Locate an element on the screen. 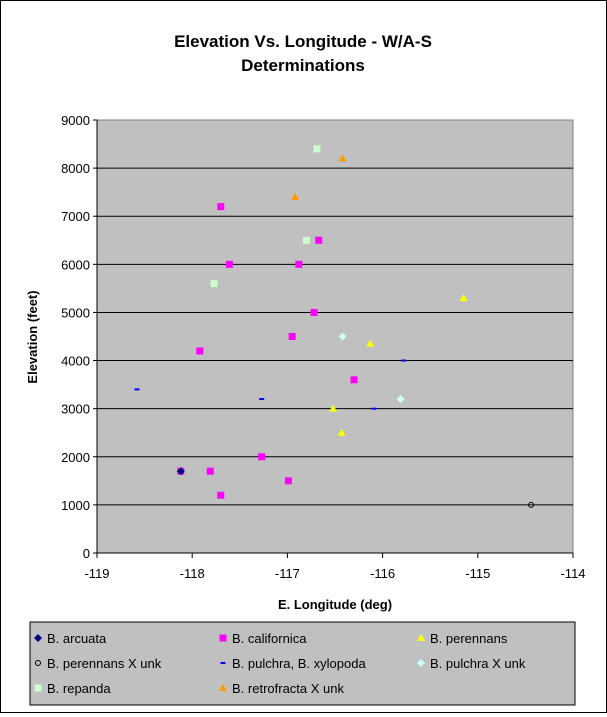 Image resolution: width=607 pixels, height=717 pixels. y-tick-label: 4000 is located at coordinates (75, 361).